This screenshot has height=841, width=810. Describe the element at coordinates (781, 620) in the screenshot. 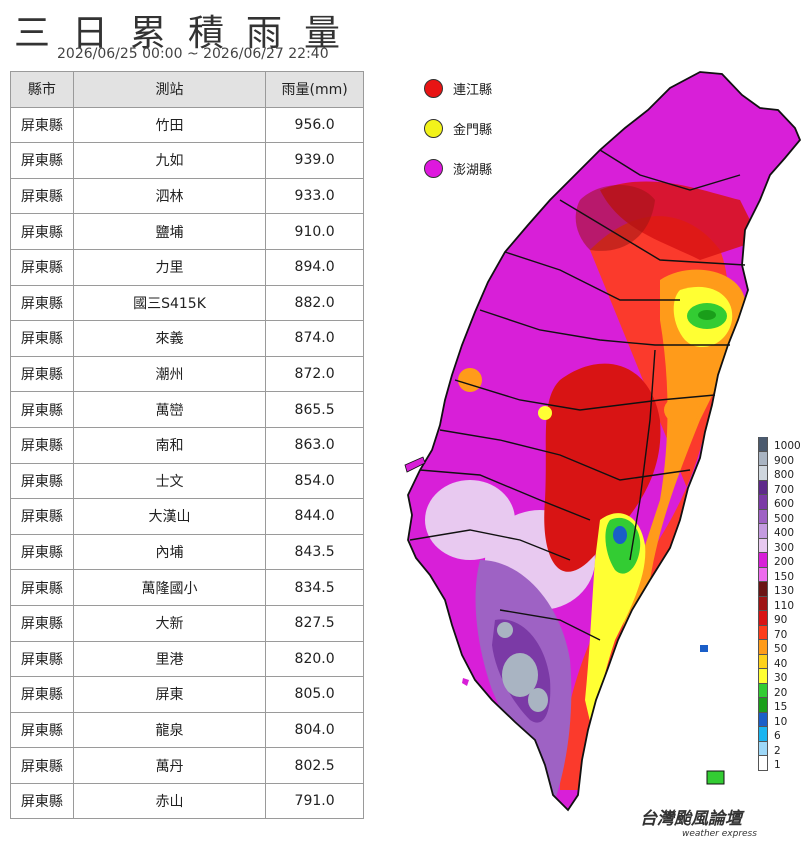

I see `scale-label: 90` at that location.